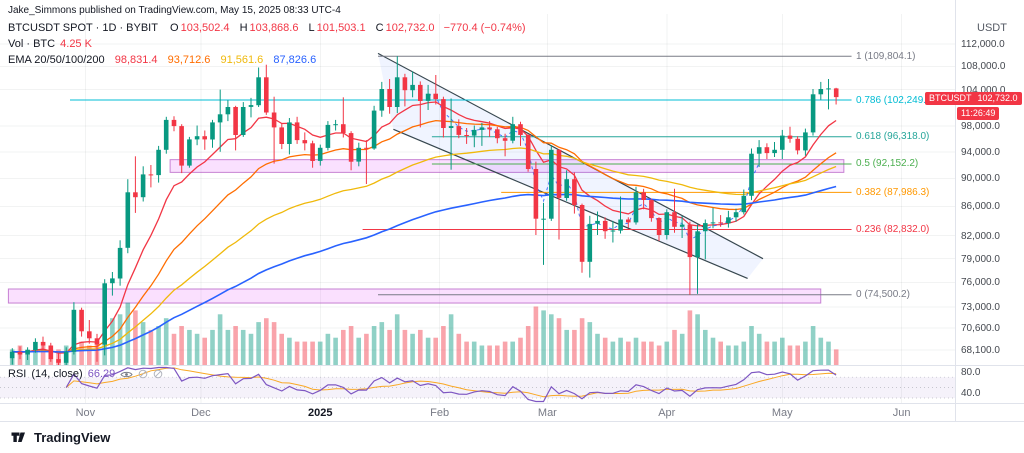 Image resolution: width=1024 pixels, height=453 pixels. Describe the element at coordinates (379, 28) in the screenshot. I see `ohlc-c-label: C` at that location.